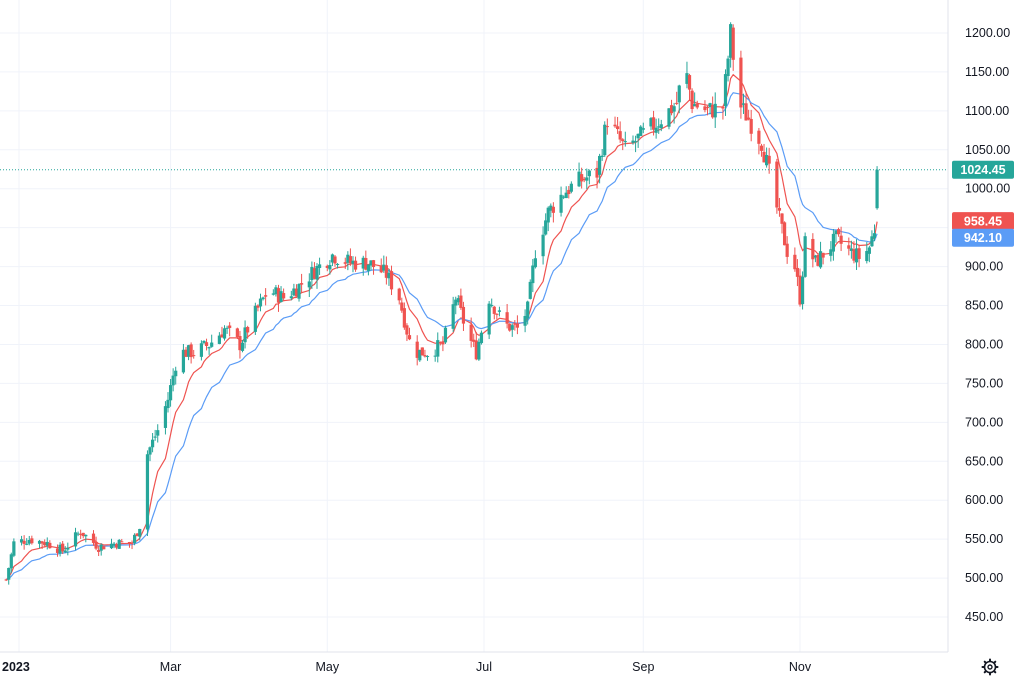 The image size is (1024, 688). What do you see at coordinates (984, 422) in the screenshot?
I see `price-tick-label: 700.00` at bounding box center [984, 422].